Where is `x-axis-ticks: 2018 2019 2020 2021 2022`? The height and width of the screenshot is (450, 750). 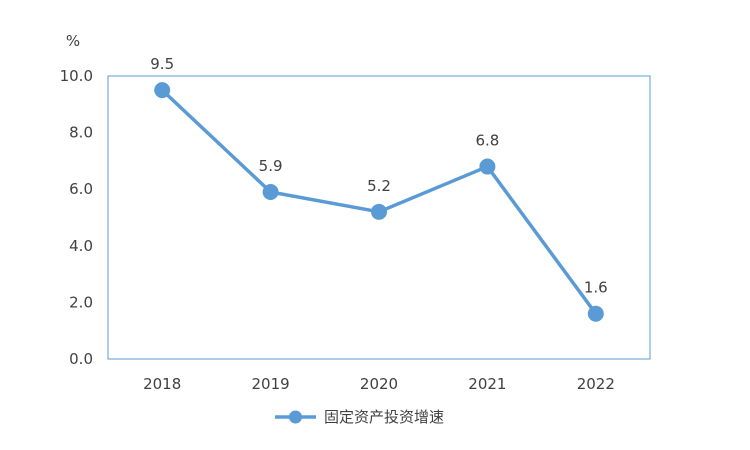
x-axis-ticks: 2018 2019 2020 2021 2022 is located at coordinates (379, 384).